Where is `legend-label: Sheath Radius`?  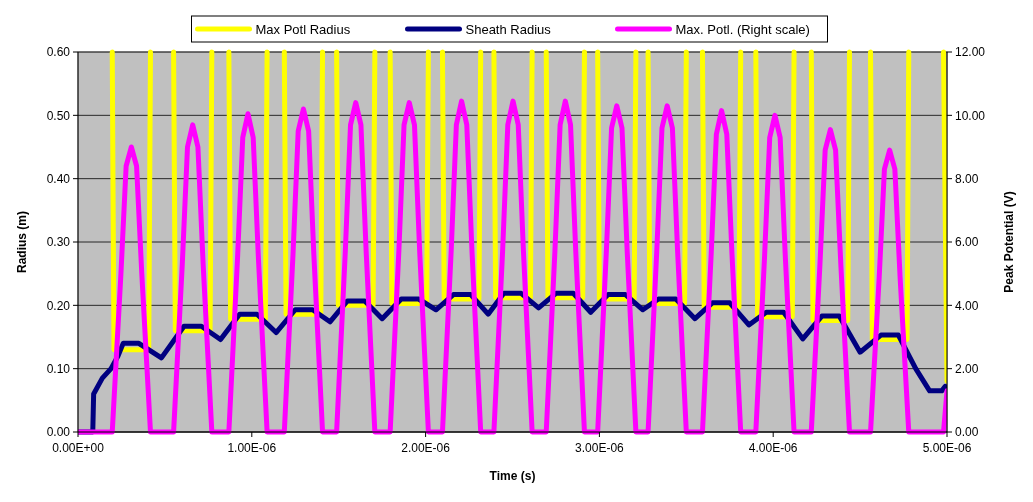 legend-label: Sheath Radius is located at coordinates (508, 29).